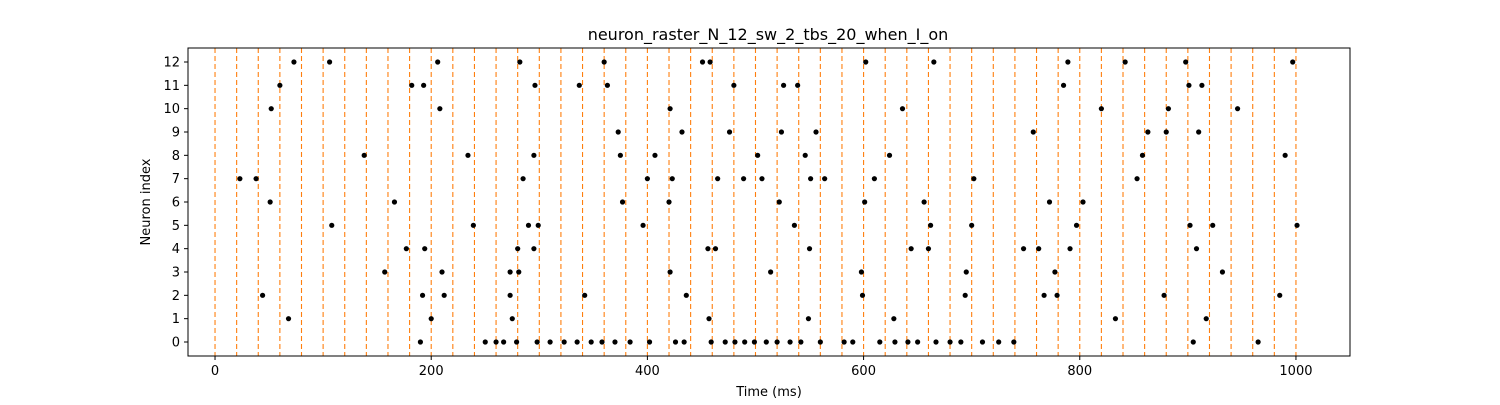  I want to click on x-tick-label: 400, so click(647, 371).